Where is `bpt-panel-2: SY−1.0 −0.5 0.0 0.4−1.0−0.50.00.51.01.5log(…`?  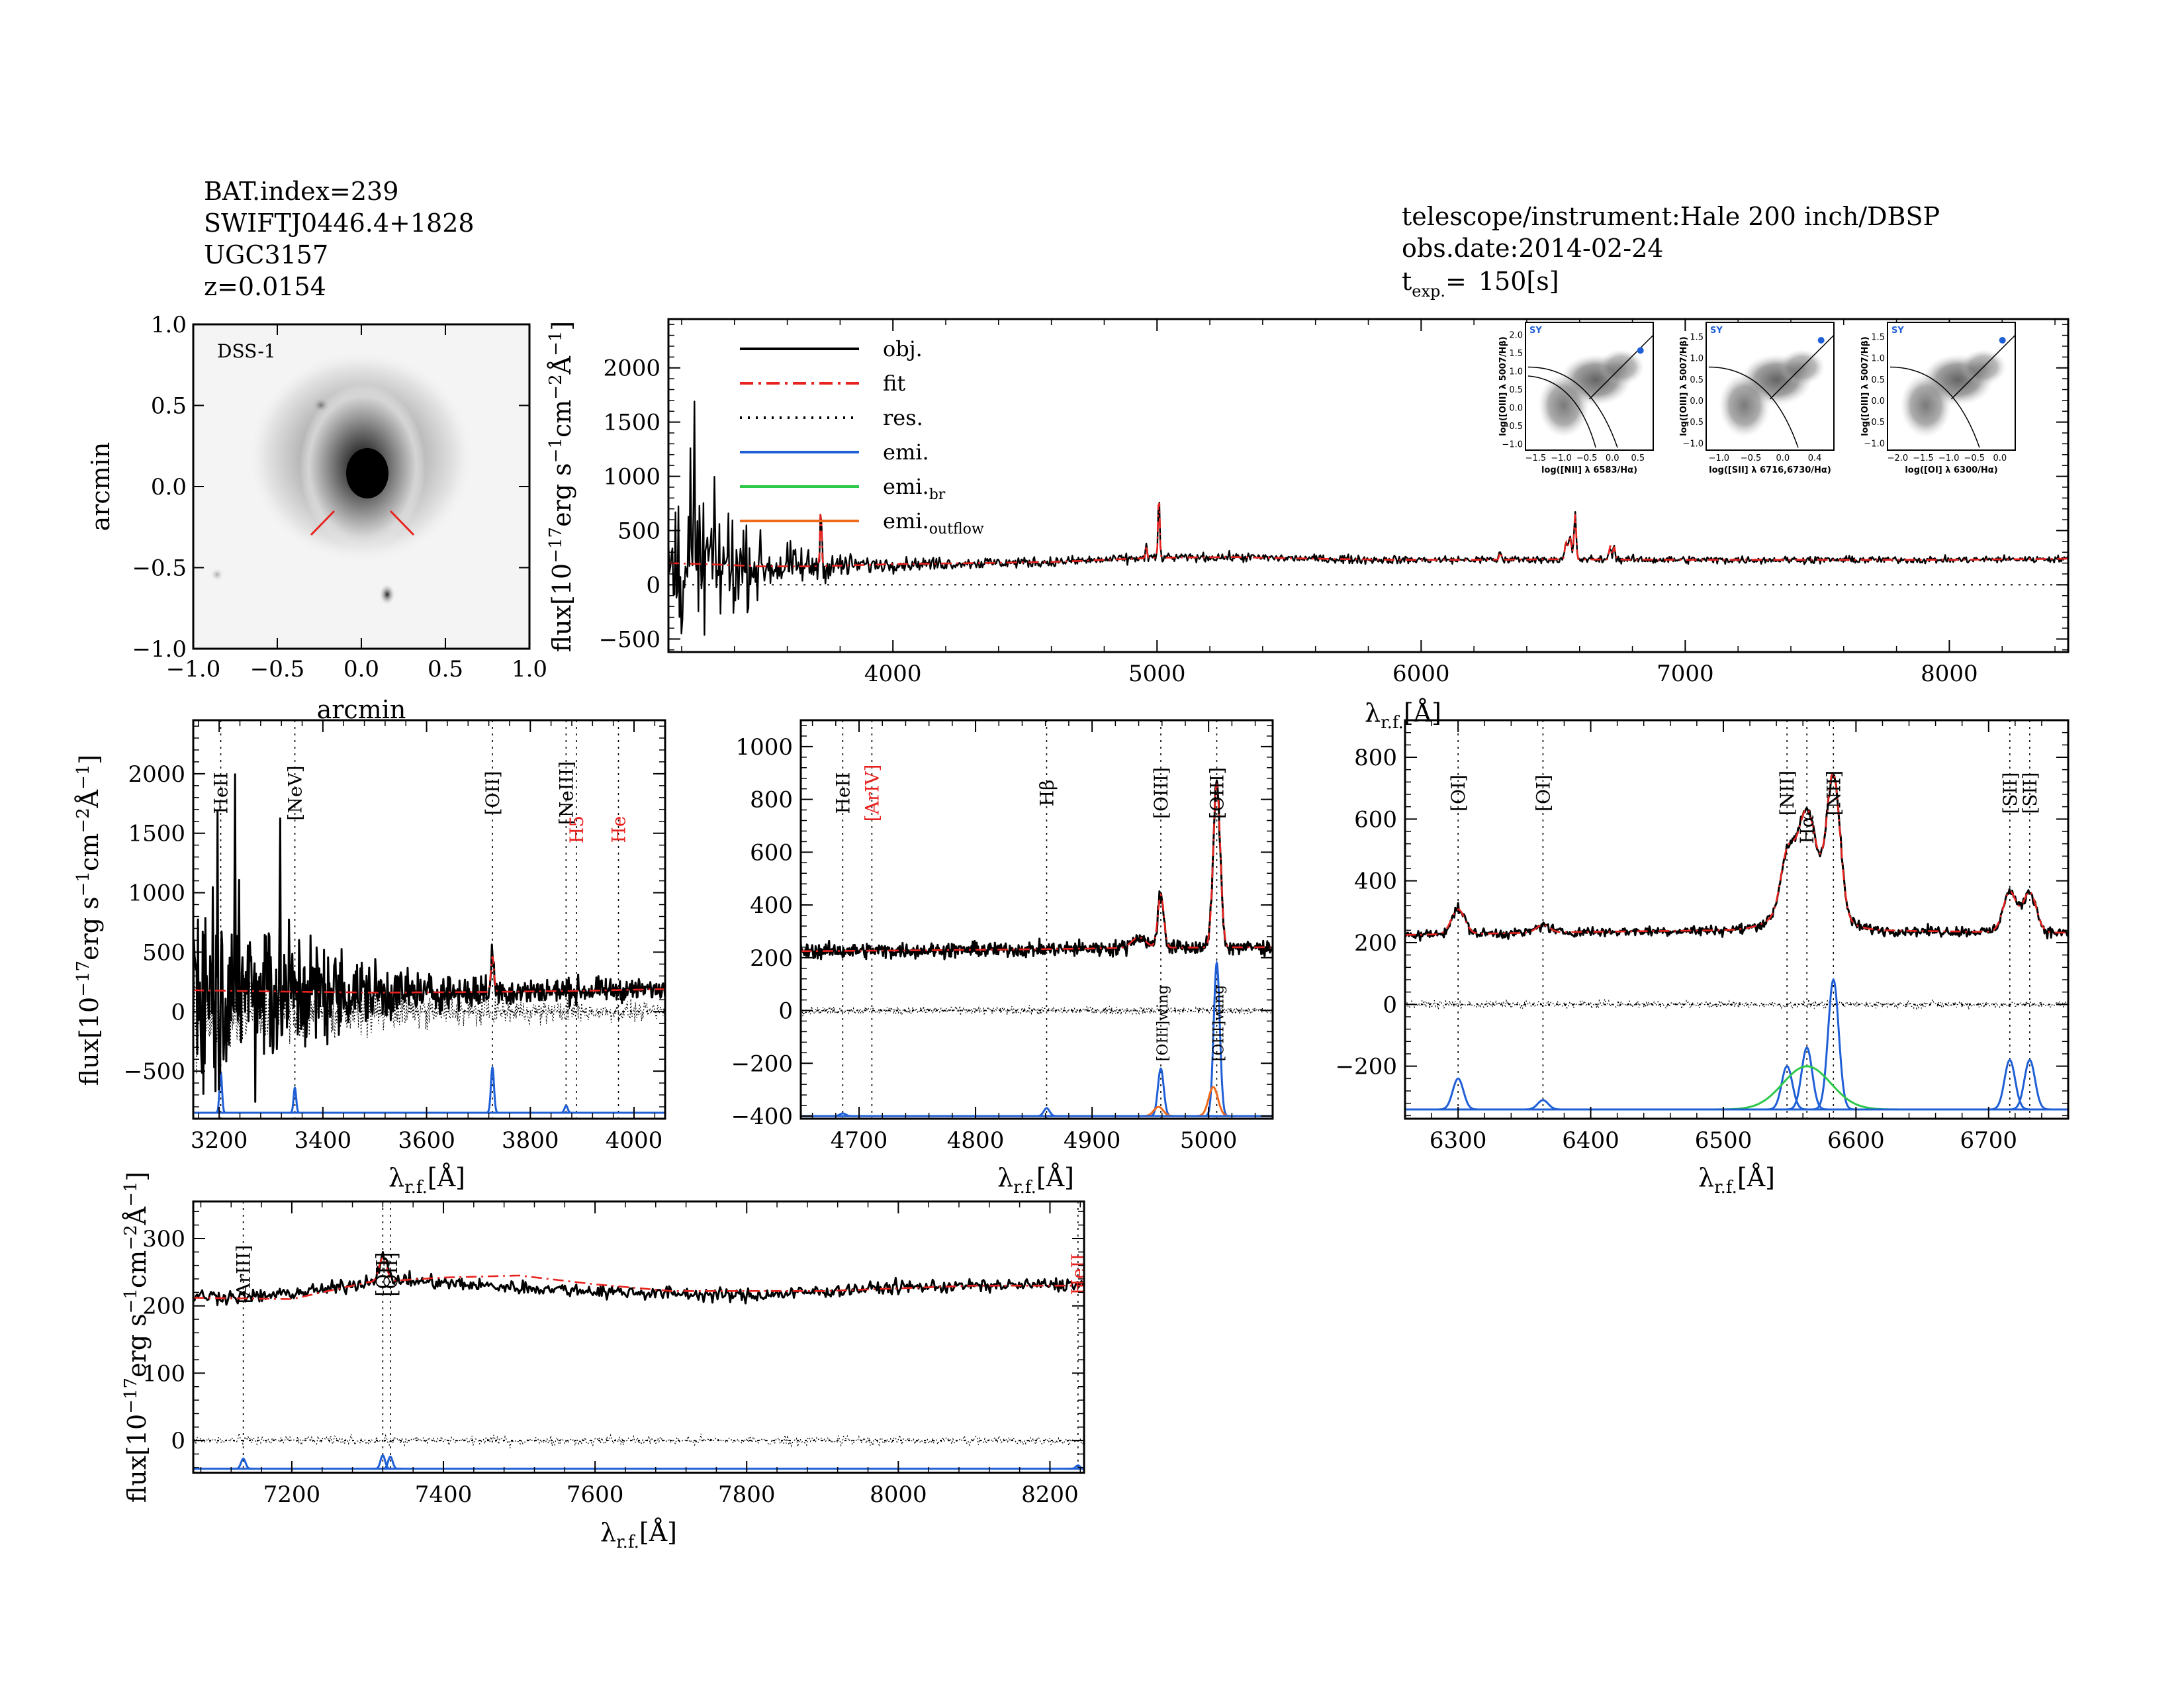 bpt-panel-2: SY−1.0 −0.5 0.0 0.4−1.0−0.50.00.51.01.5log(… is located at coordinates (1757, 398).